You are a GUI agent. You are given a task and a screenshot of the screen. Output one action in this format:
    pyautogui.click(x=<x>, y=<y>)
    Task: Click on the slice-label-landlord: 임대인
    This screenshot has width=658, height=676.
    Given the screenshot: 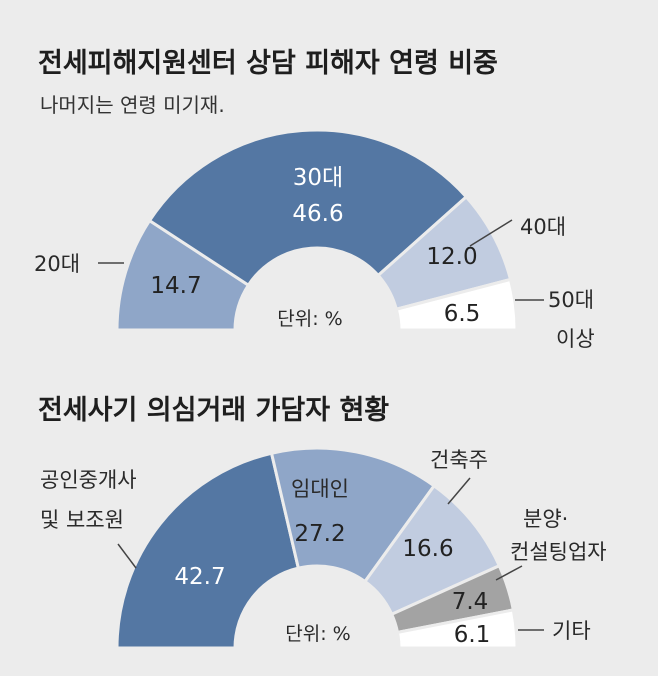 What is the action you would take?
    pyautogui.click(x=320, y=489)
    